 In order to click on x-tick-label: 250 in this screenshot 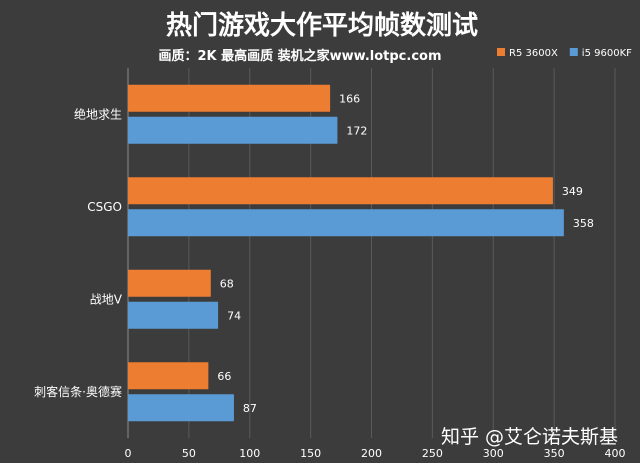, I will do `click(432, 453)`.